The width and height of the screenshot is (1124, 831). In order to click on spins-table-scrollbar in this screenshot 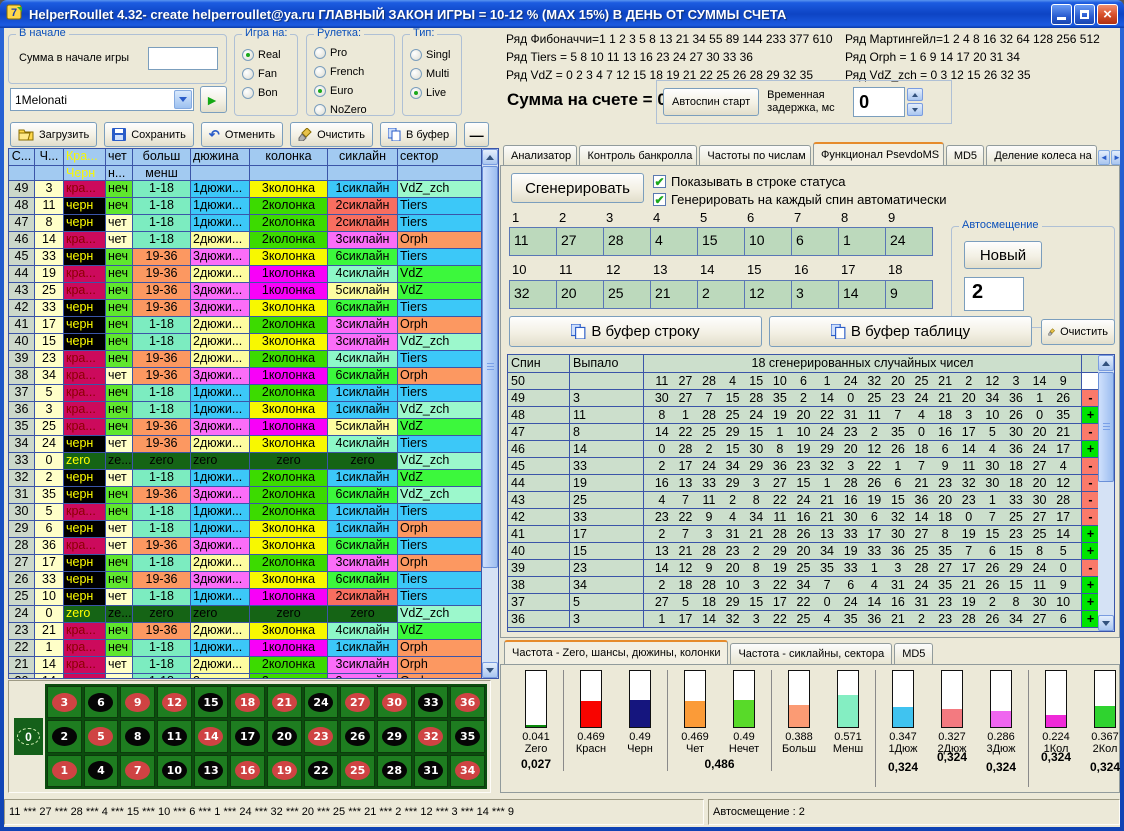, I will do `click(490, 413)`.